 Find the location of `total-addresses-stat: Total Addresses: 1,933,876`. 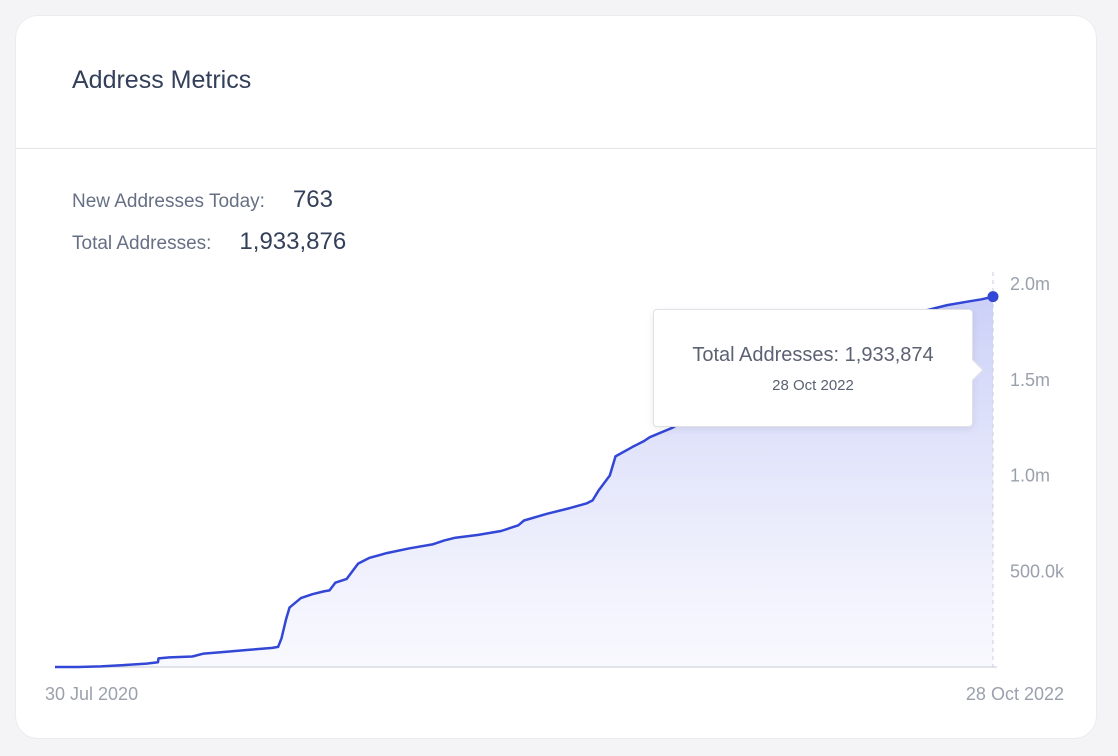

total-addresses-stat: Total Addresses: 1,933,876 is located at coordinates (209, 242).